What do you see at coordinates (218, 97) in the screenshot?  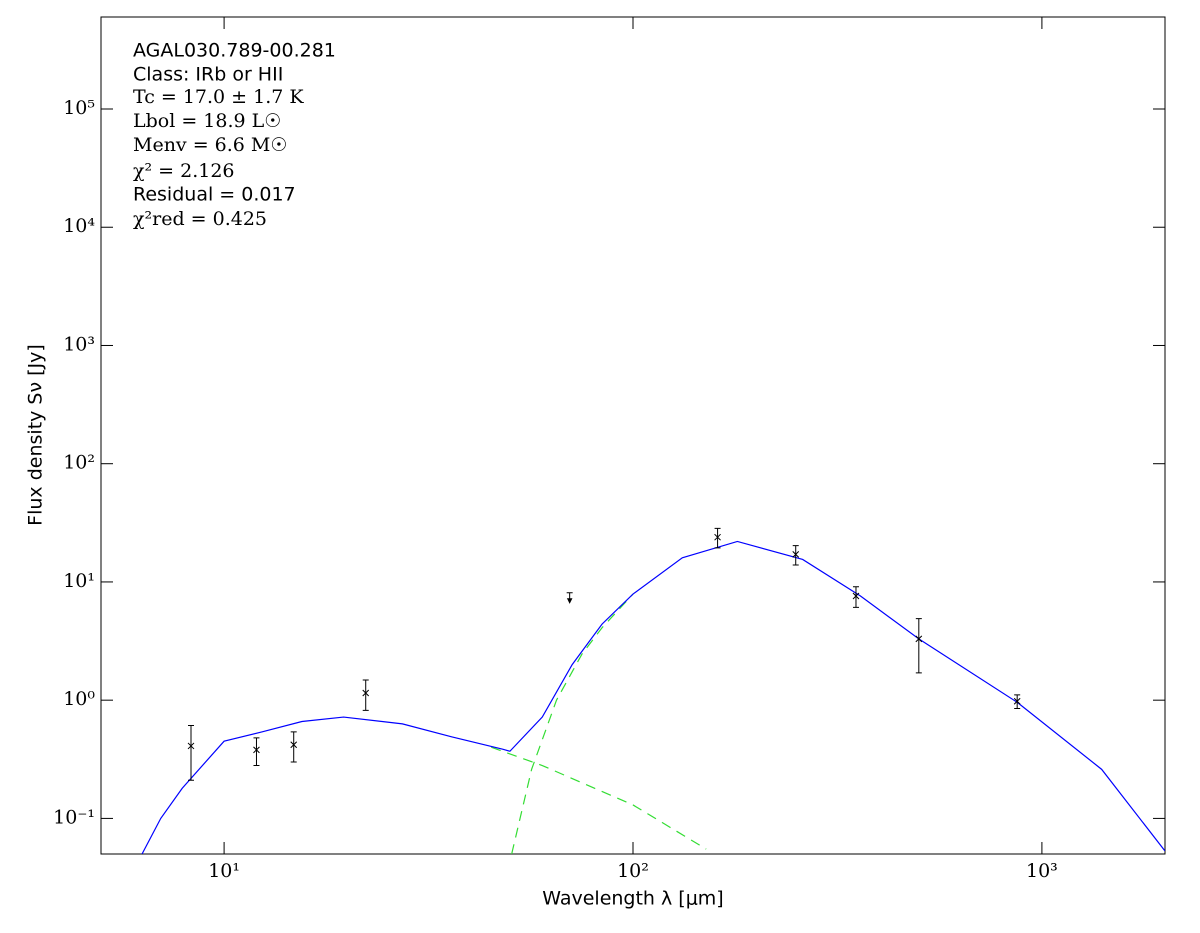 I see `annotation: Tc = 17.0 ± 1.7 K` at bounding box center [218, 97].